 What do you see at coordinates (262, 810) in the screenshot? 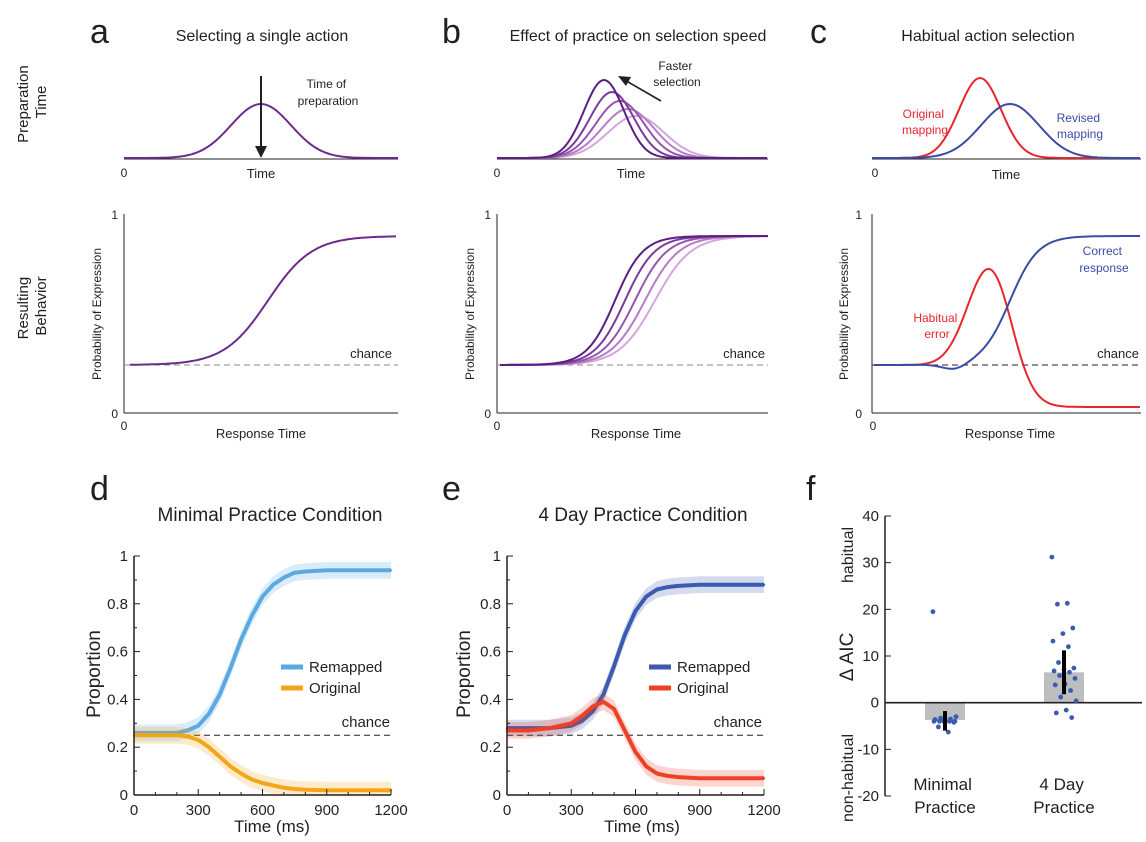
I see `panel-d-xtick-label: 600` at bounding box center [262, 810].